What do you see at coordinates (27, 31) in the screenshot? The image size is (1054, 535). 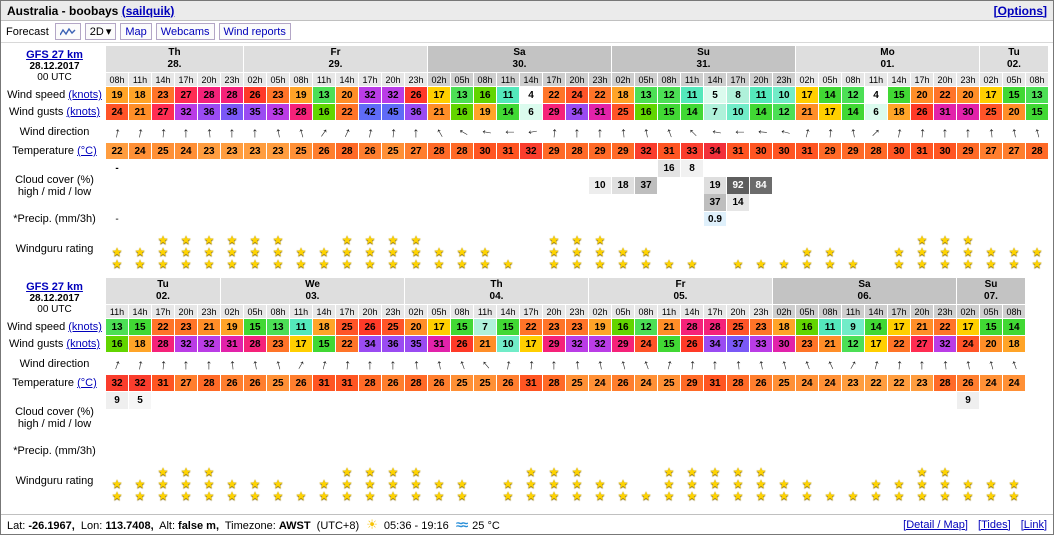 I see `tab-forecast: Forecast` at bounding box center [27, 31].